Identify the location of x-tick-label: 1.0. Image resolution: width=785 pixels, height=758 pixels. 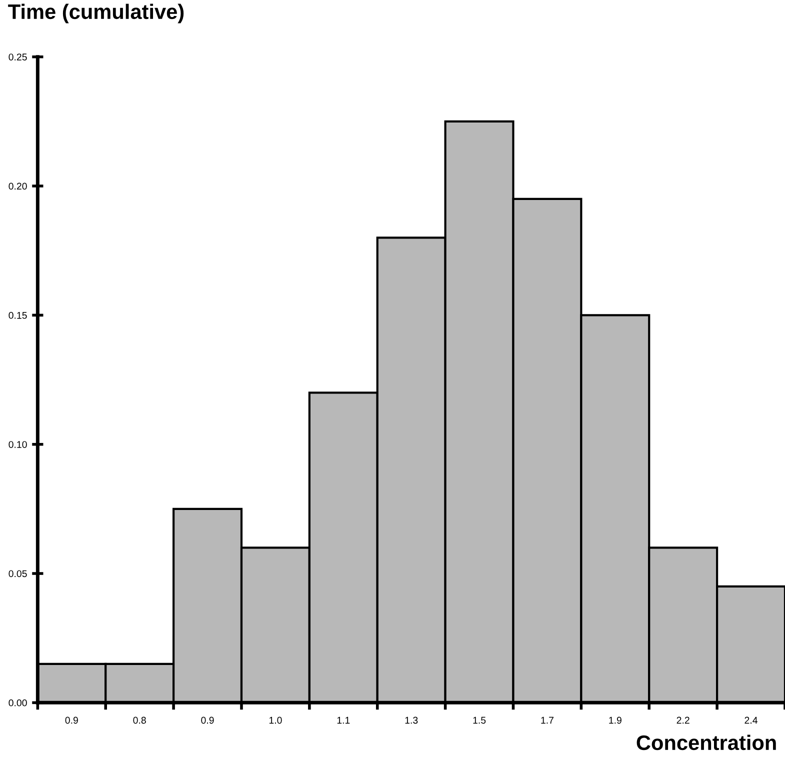
(275, 720).